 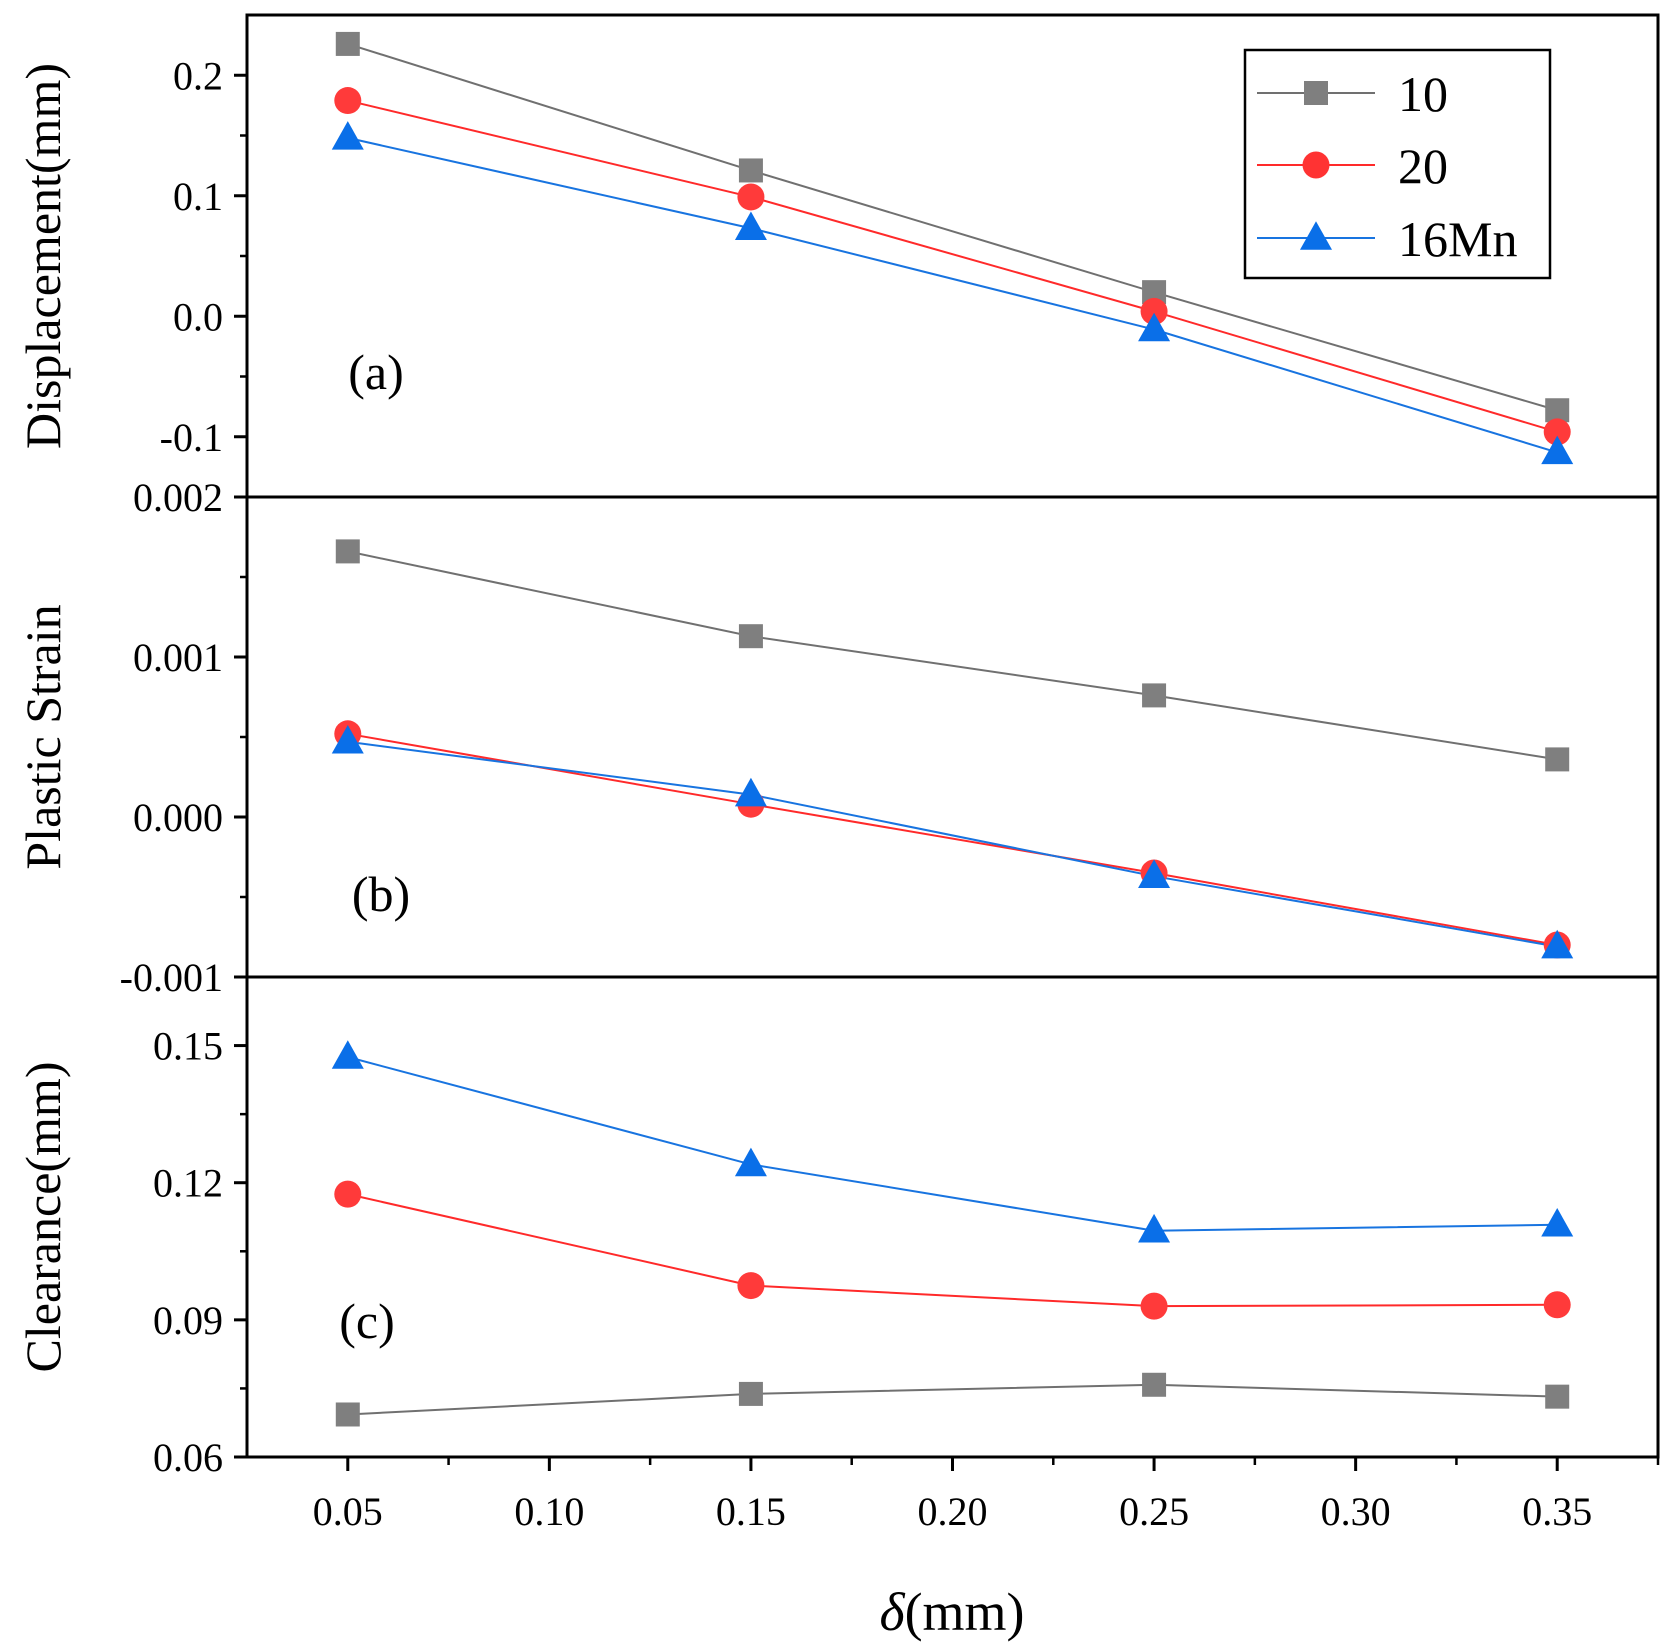 I want to click on y-axis-label: Clearance(mm), so click(x=43, y=1217).